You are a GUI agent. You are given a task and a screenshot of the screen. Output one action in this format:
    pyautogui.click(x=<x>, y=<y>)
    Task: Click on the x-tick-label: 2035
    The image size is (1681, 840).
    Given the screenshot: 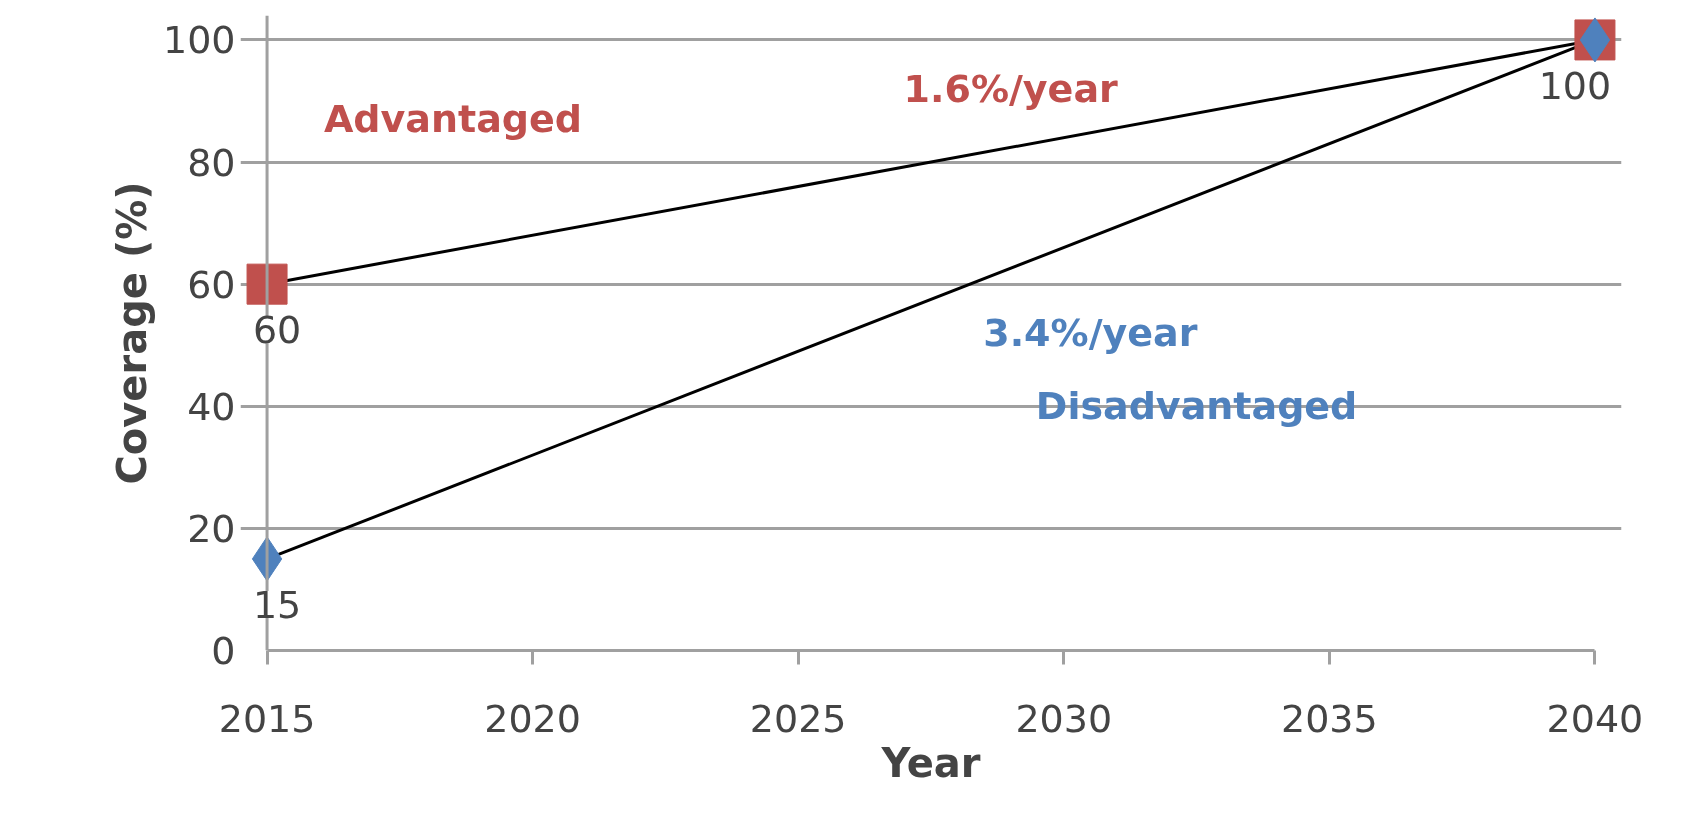 What is the action you would take?
    pyautogui.click(x=1329, y=718)
    